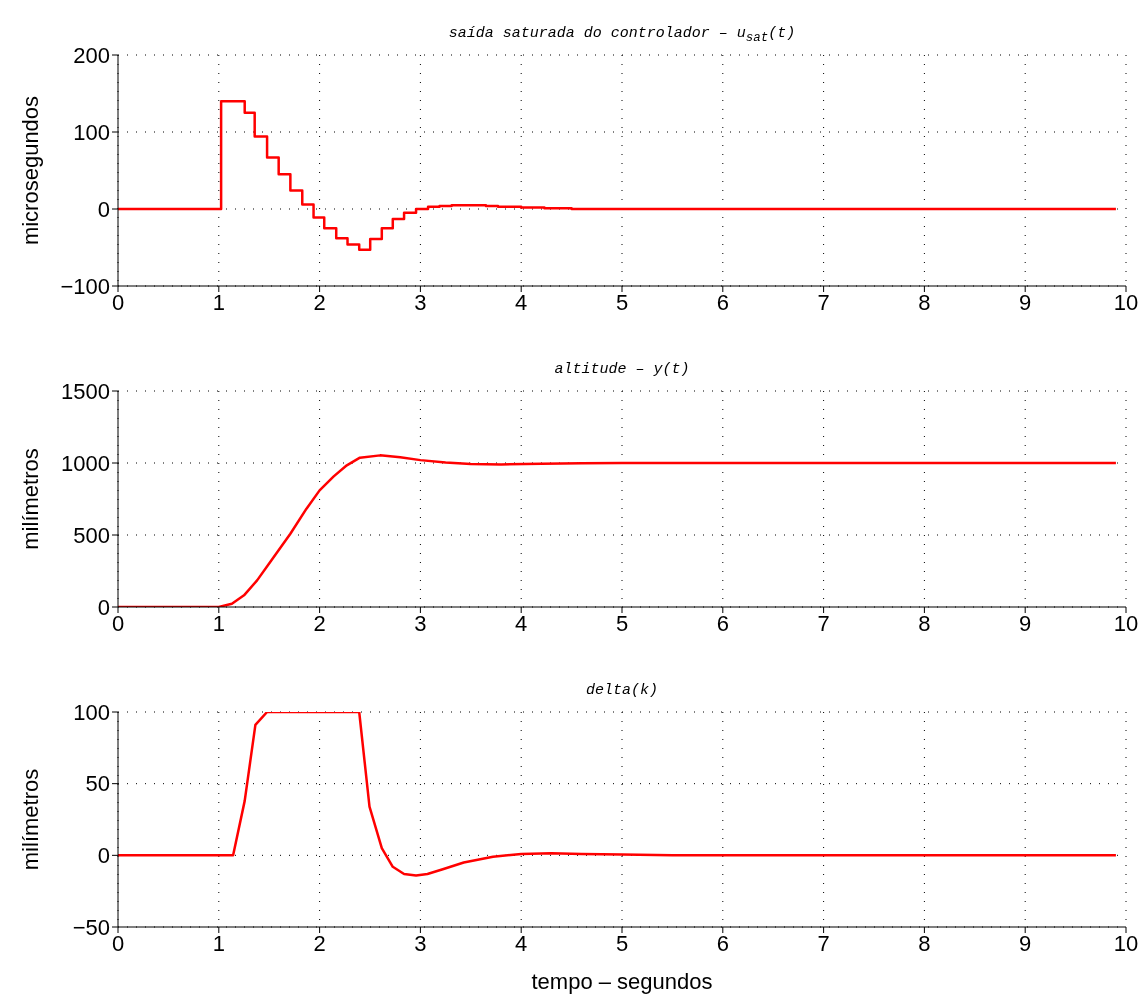 Image resolution: width=1147 pixels, height=1001 pixels. Describe the element at coordinates (91, 55) in the screenshot. I see `y-tick-label: 200` at that location.